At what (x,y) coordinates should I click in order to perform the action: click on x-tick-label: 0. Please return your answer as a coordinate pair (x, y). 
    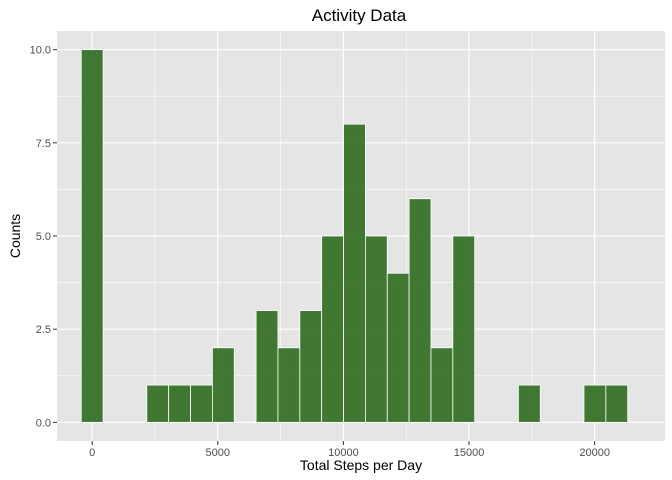
    Looking at the image, I should click on (92, 453).